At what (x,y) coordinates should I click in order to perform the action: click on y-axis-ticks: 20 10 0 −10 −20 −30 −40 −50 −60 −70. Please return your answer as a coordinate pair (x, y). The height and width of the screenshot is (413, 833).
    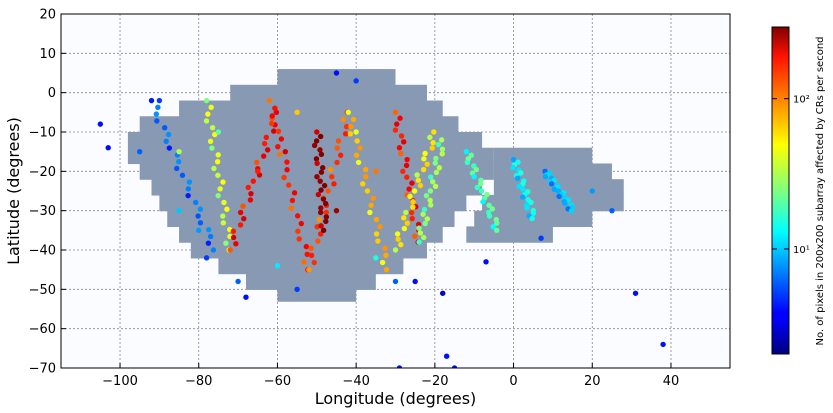
    Looking at the image, I should click on (47, 192).